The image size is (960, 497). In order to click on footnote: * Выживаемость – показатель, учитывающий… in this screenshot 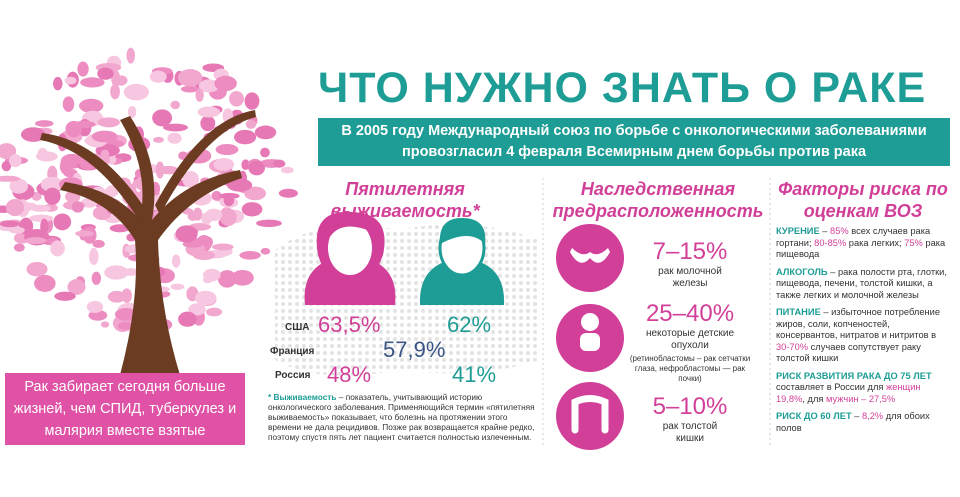, I will do `click(402, 417)`.